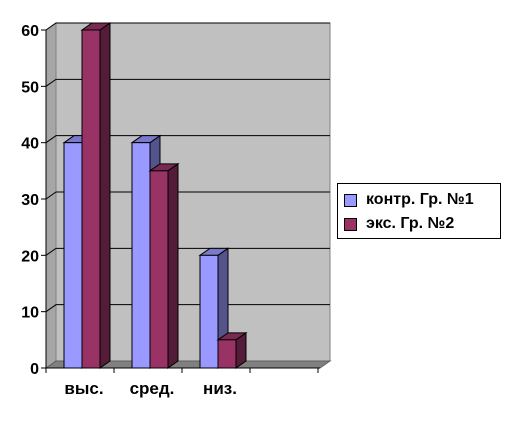 The height and width of the screenshot is (422, 511). I want to click on y-tick-label-20: 20, so click(30, 256).